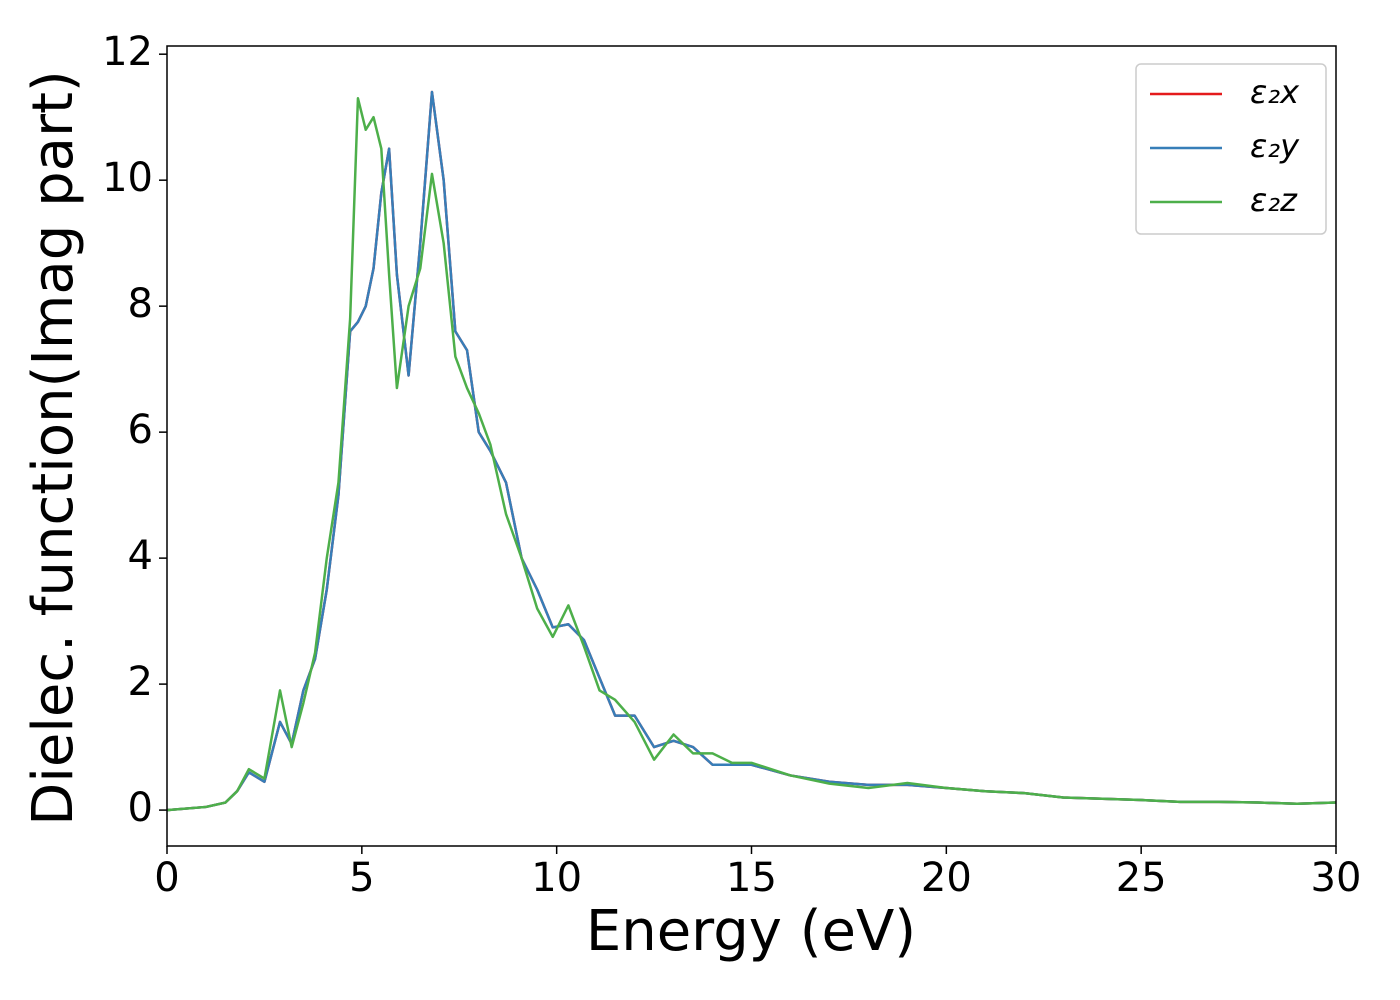 This screenshot has height=1000, width=1400. I want to click on x-tick-label: 20, so click(946, 878).